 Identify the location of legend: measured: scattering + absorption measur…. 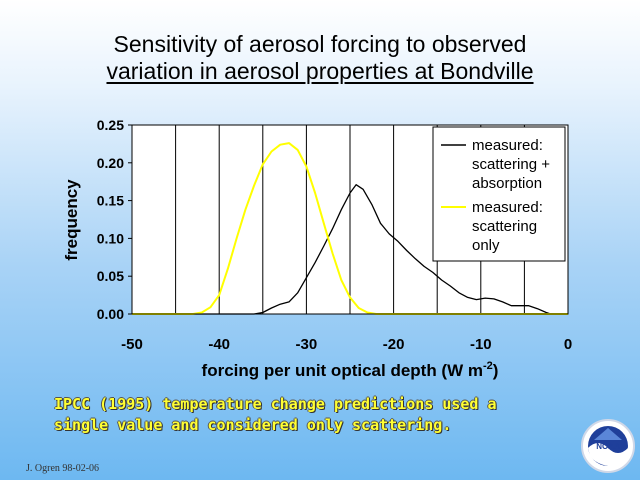
(499, 194).